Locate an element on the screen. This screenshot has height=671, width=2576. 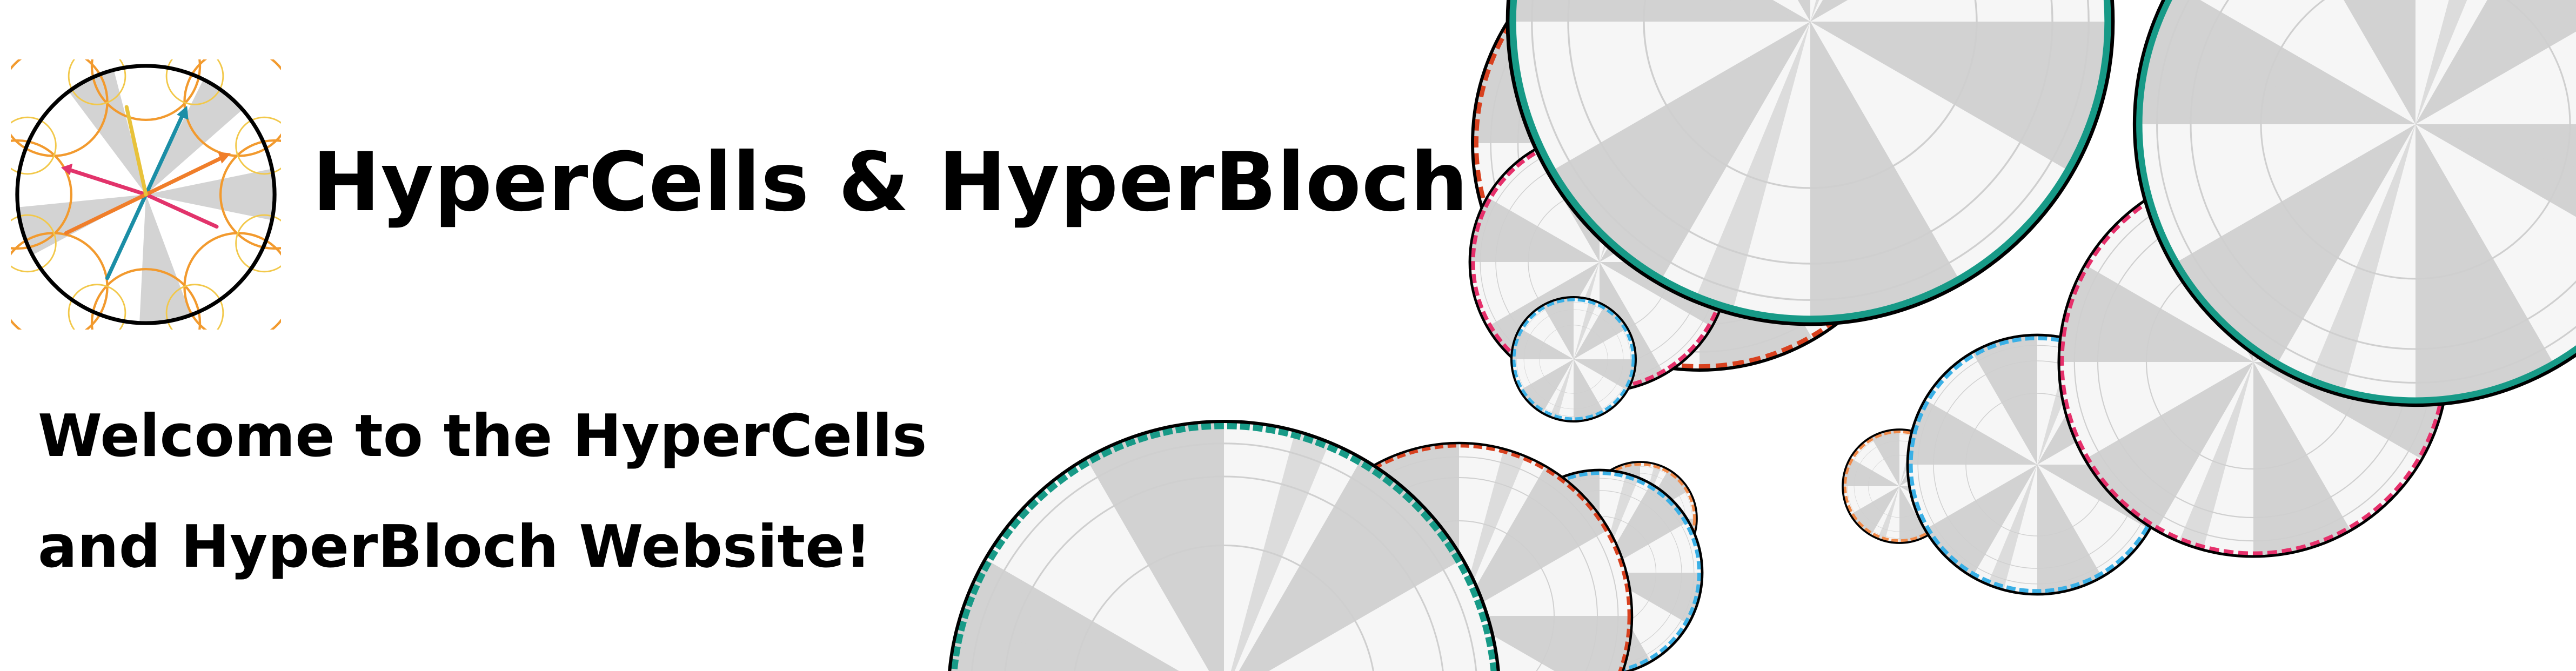
site-title: HyperCells & HyperBloch is located at coordinates (890, 183).